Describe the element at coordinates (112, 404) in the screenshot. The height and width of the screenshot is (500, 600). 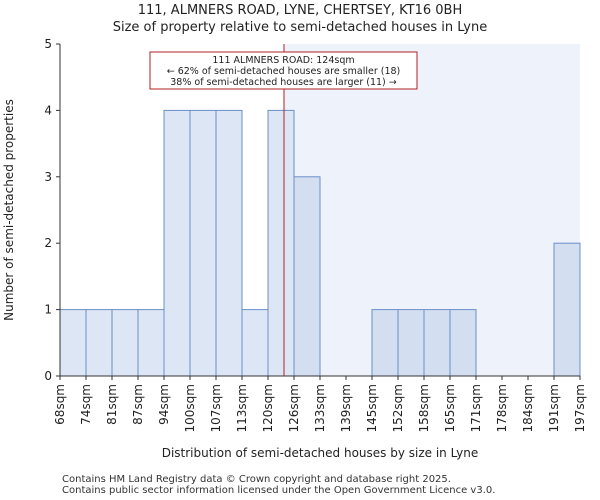
I see `x-tick-label: 81sqm` at that location.